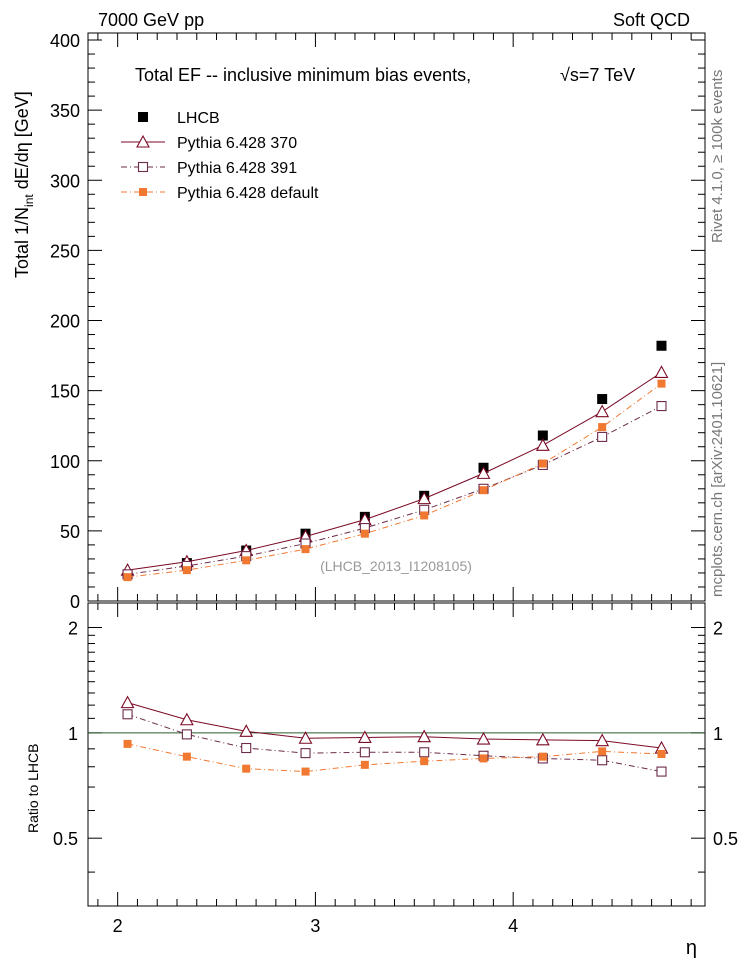 This screenshot has width=746, height=972. Describe the element at coordinates (718, 629) in the screenshot. I see `ratio-ytick-label-right: 2` at that location.